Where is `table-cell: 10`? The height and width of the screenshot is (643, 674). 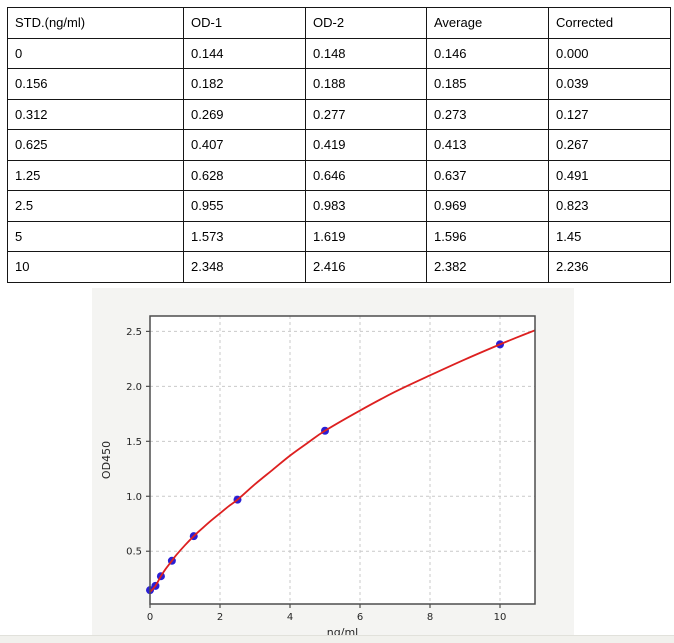 table-cell: 10 is located at coordinates (95, 267).